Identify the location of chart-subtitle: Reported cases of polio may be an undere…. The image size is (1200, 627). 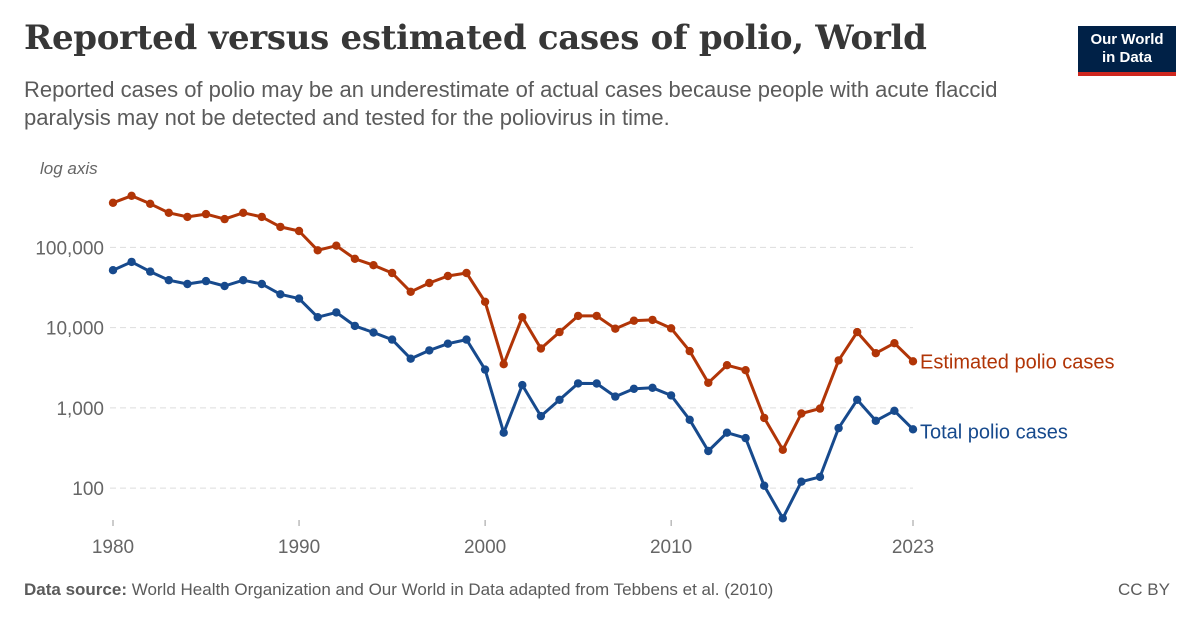
(511, 103).